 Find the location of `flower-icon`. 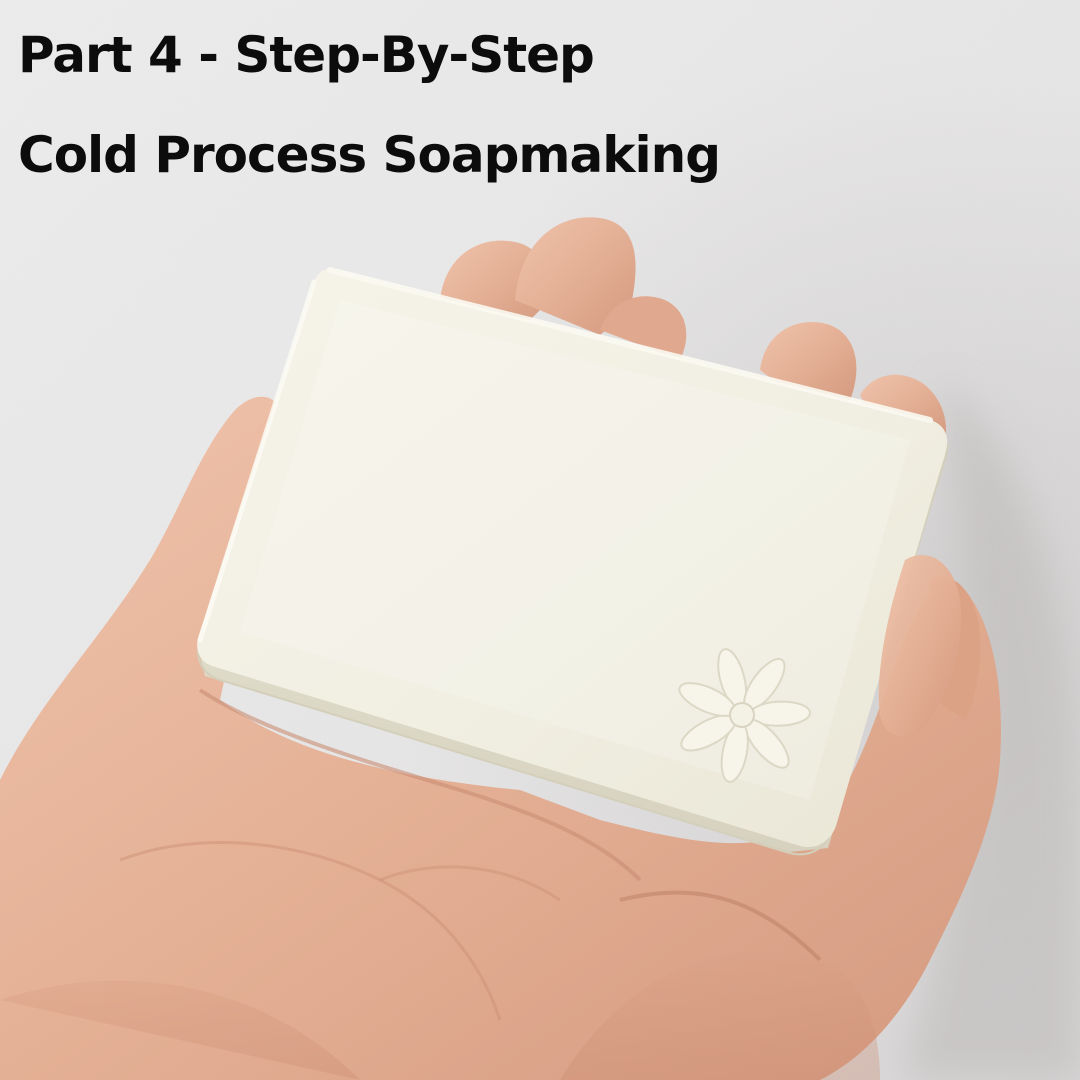

flower-icon is located at coordinates (744, 715).